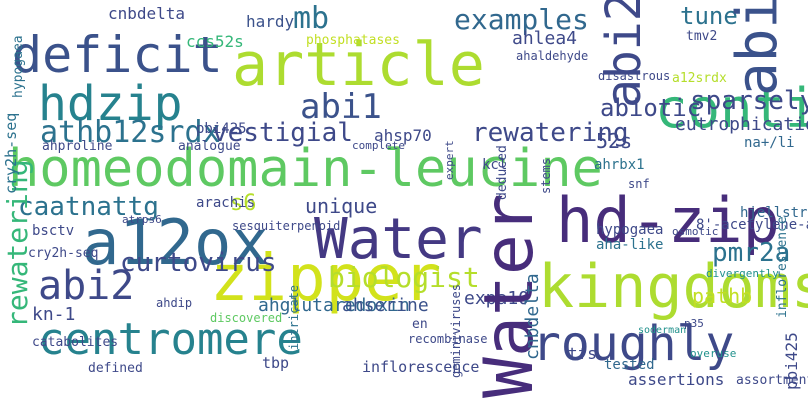 This screenshot has height=404, width=808. Describe the element at coordinates (88, 207) in the screenshot. I see `word-abiotic: caatnattg` at that location.